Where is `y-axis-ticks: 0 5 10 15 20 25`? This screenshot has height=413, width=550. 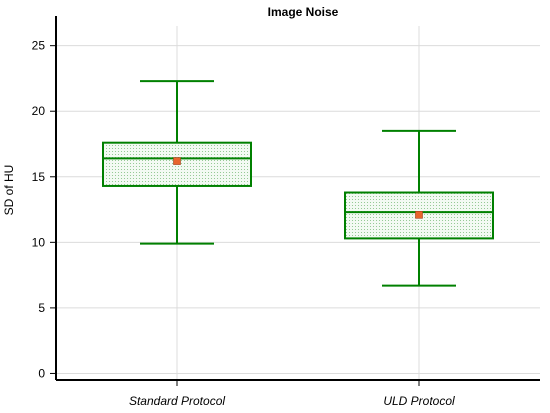 y-axis-ticks: 0 5 10 15 20 25 is located at coordinates (44, 209).